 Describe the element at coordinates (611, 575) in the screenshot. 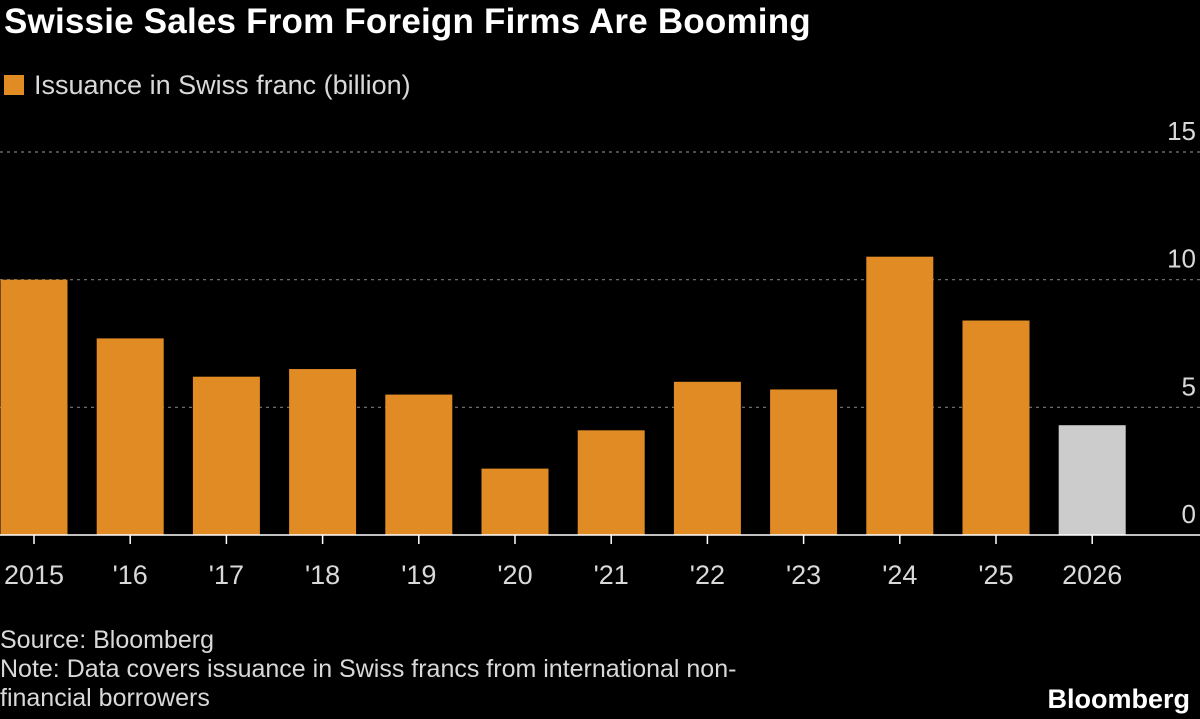

I see `x-tick-label: '21` at that location.